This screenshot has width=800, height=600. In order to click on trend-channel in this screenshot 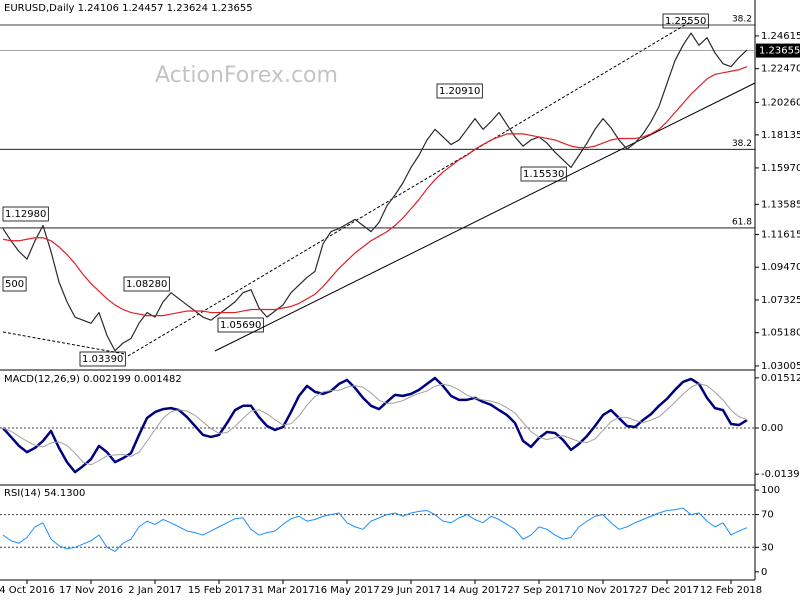, I will do `click(64, 343)`.